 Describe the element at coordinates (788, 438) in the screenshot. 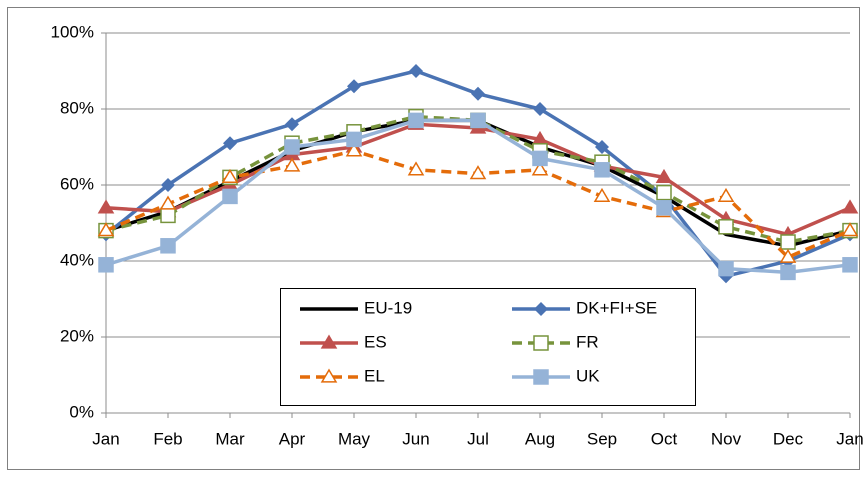

I see `x-tick-label: Dec` at that location.